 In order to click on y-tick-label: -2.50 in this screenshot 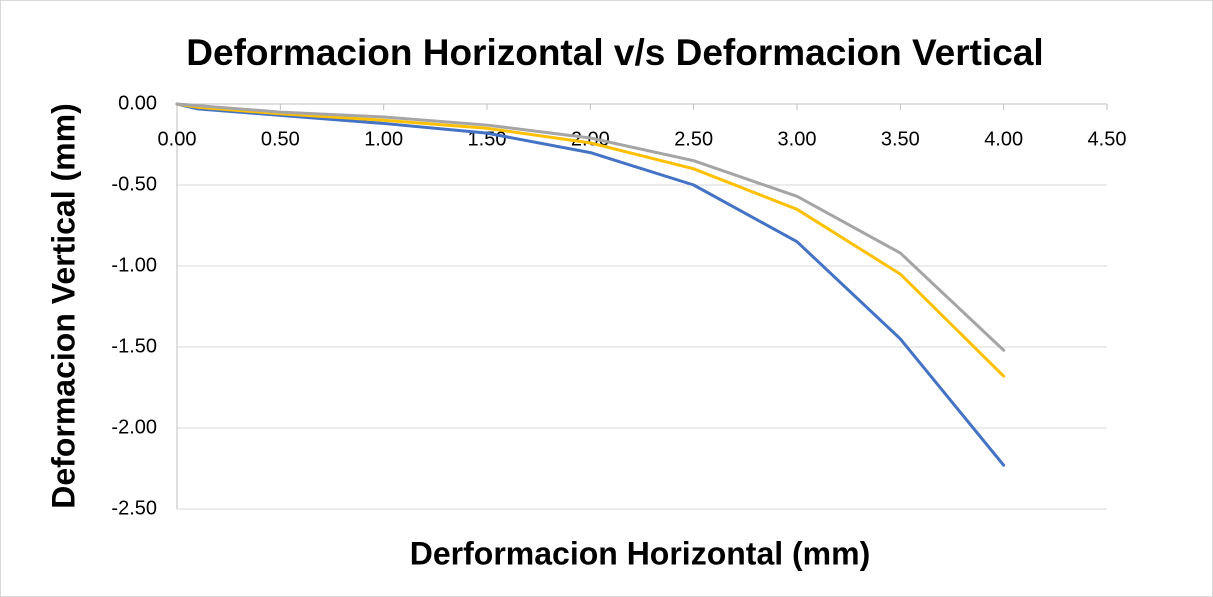, I will do `click(134, 508)`.